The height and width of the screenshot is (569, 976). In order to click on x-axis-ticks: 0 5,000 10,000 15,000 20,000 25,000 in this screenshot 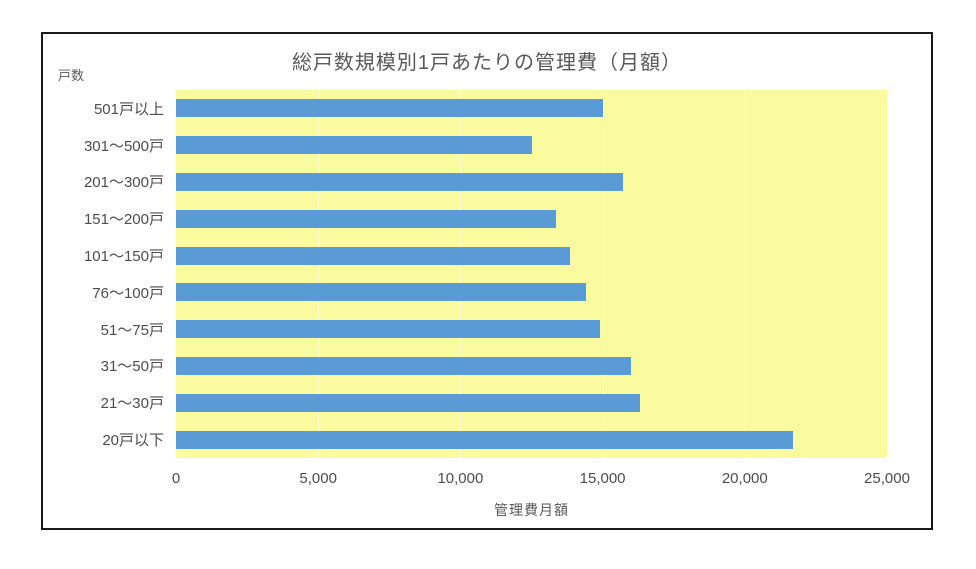, I will do `click(541, 480)`.